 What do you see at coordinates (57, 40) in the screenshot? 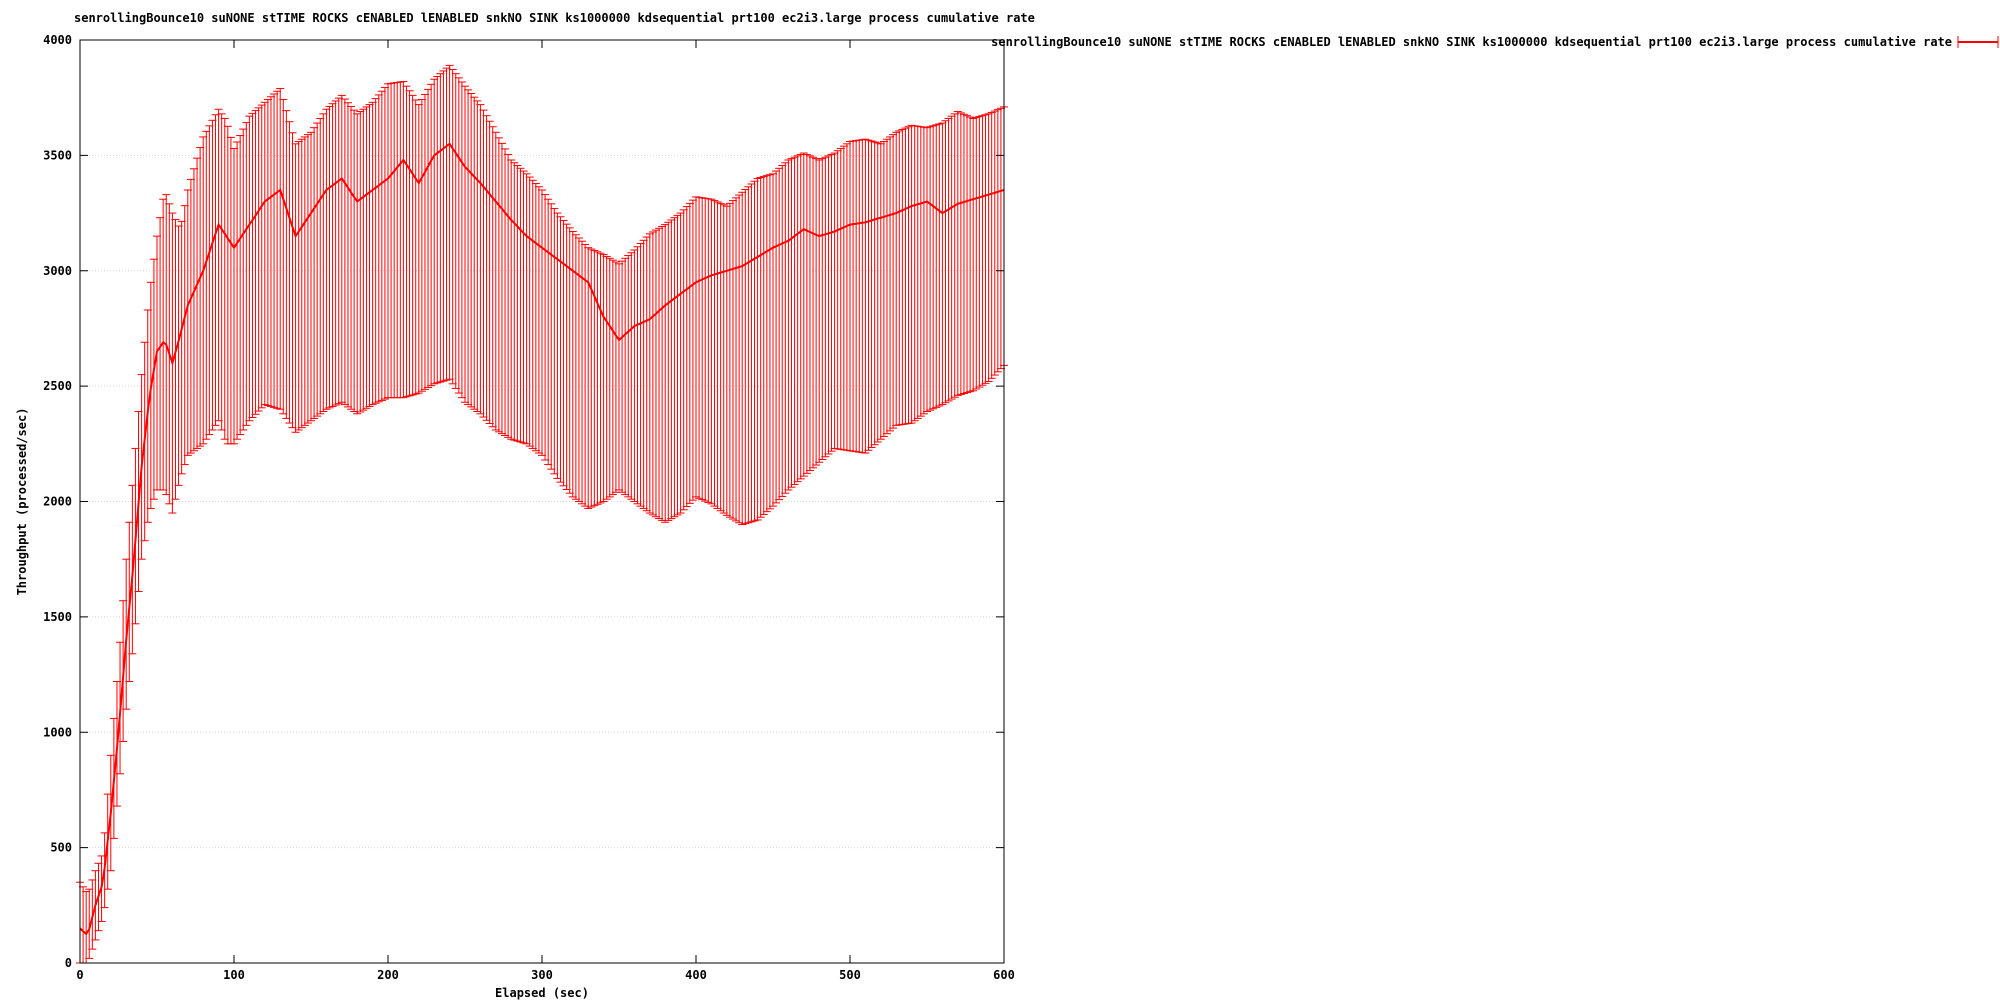
I see `y-tick-label: 4000` at bounding box center [57, 40].